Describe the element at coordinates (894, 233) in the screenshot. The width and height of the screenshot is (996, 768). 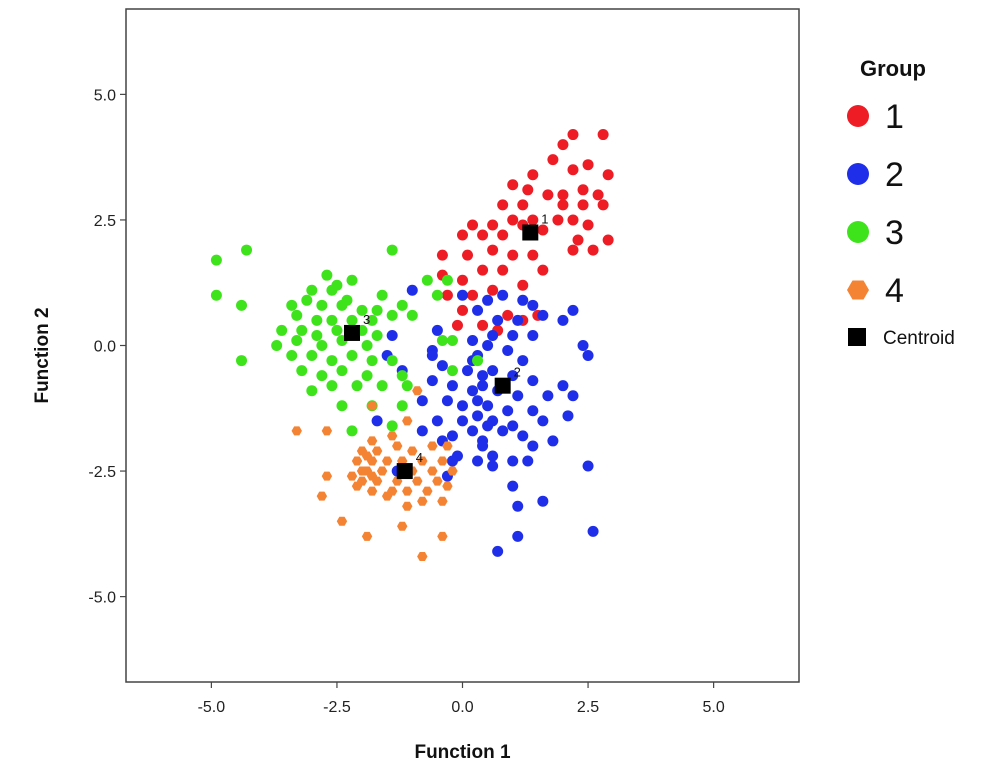
I see `legend-entry-label: 3` at that location.